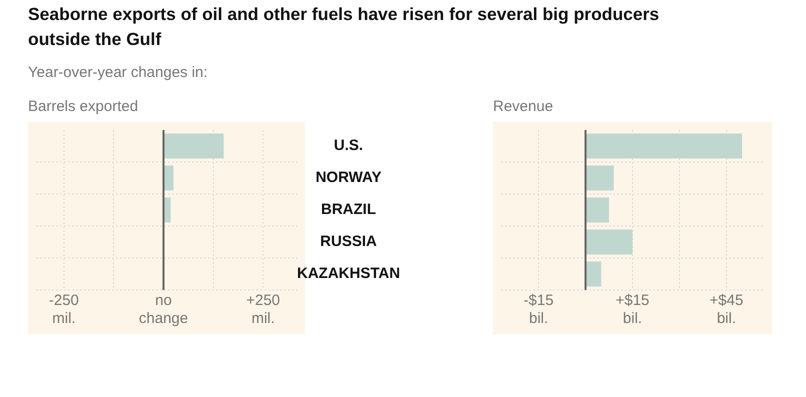 This screenshot has height=397, width=806. What do you see at coordinates (118, 72) in the screenshot?
I see `chart-subtitle: Year-over-year changes in:` at bounding box center [118, 72].